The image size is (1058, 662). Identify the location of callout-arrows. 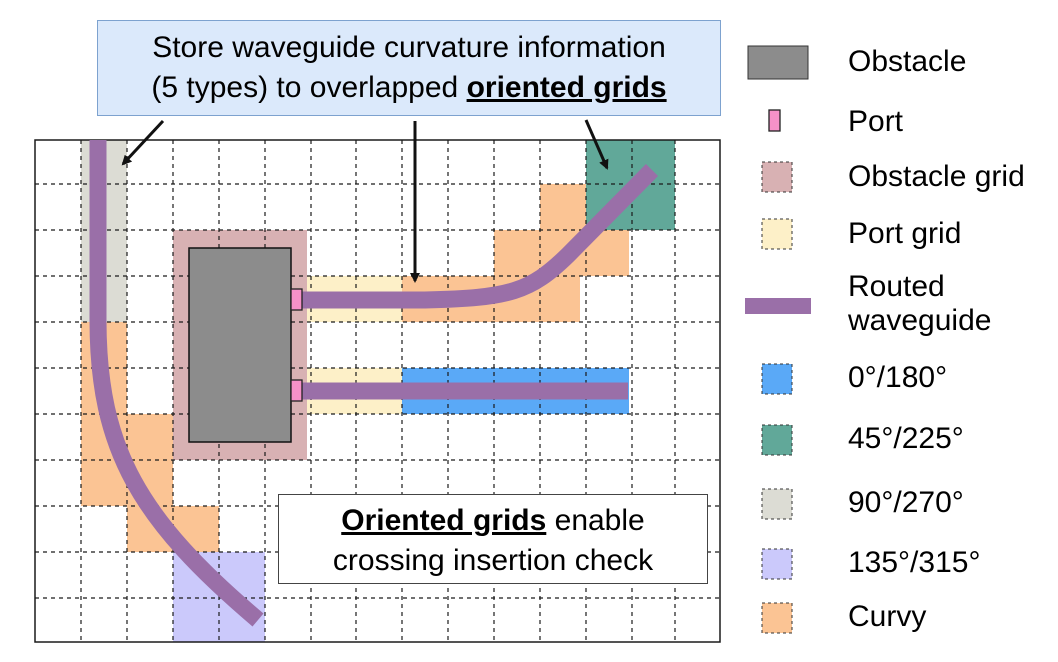
(365, 201).